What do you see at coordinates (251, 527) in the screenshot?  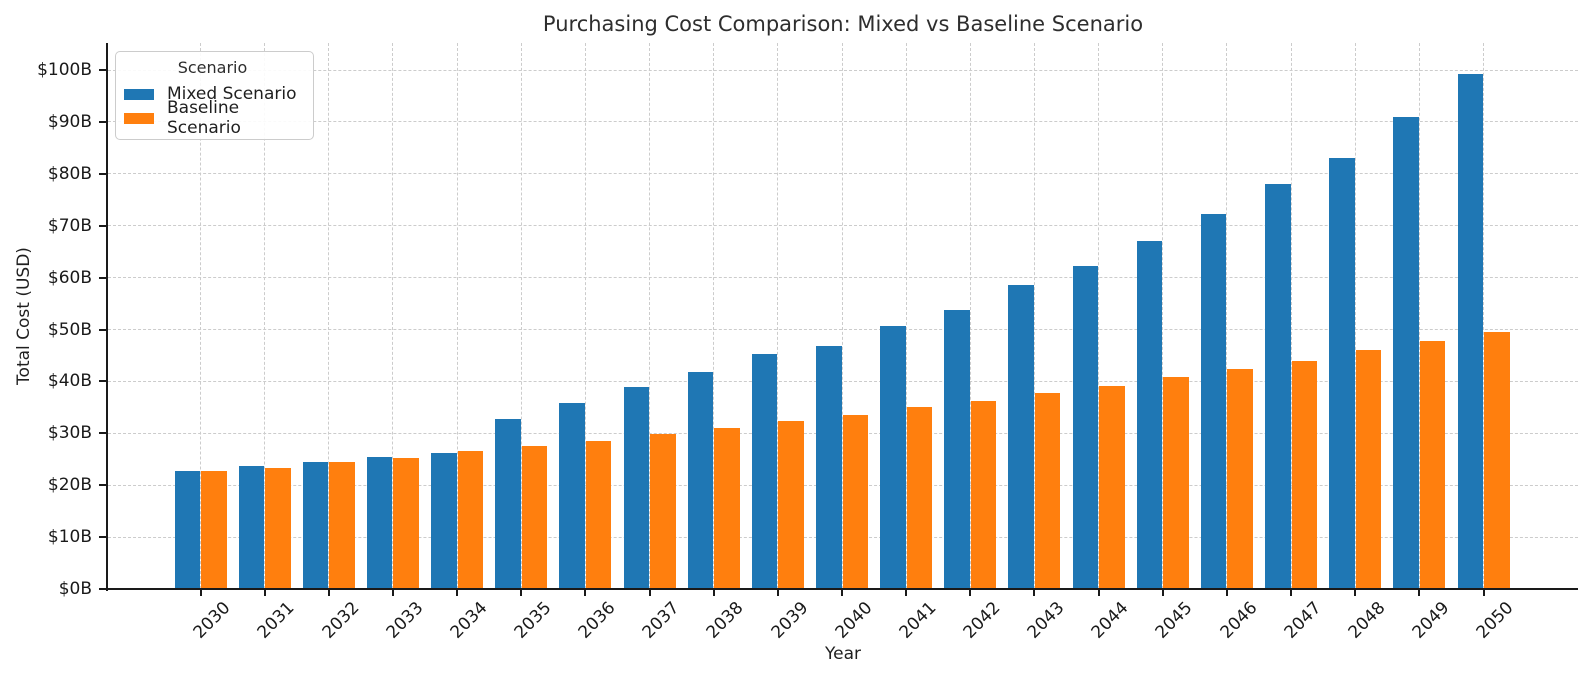 I see `bar-mixed-2031` at bounding box center [251, 527].